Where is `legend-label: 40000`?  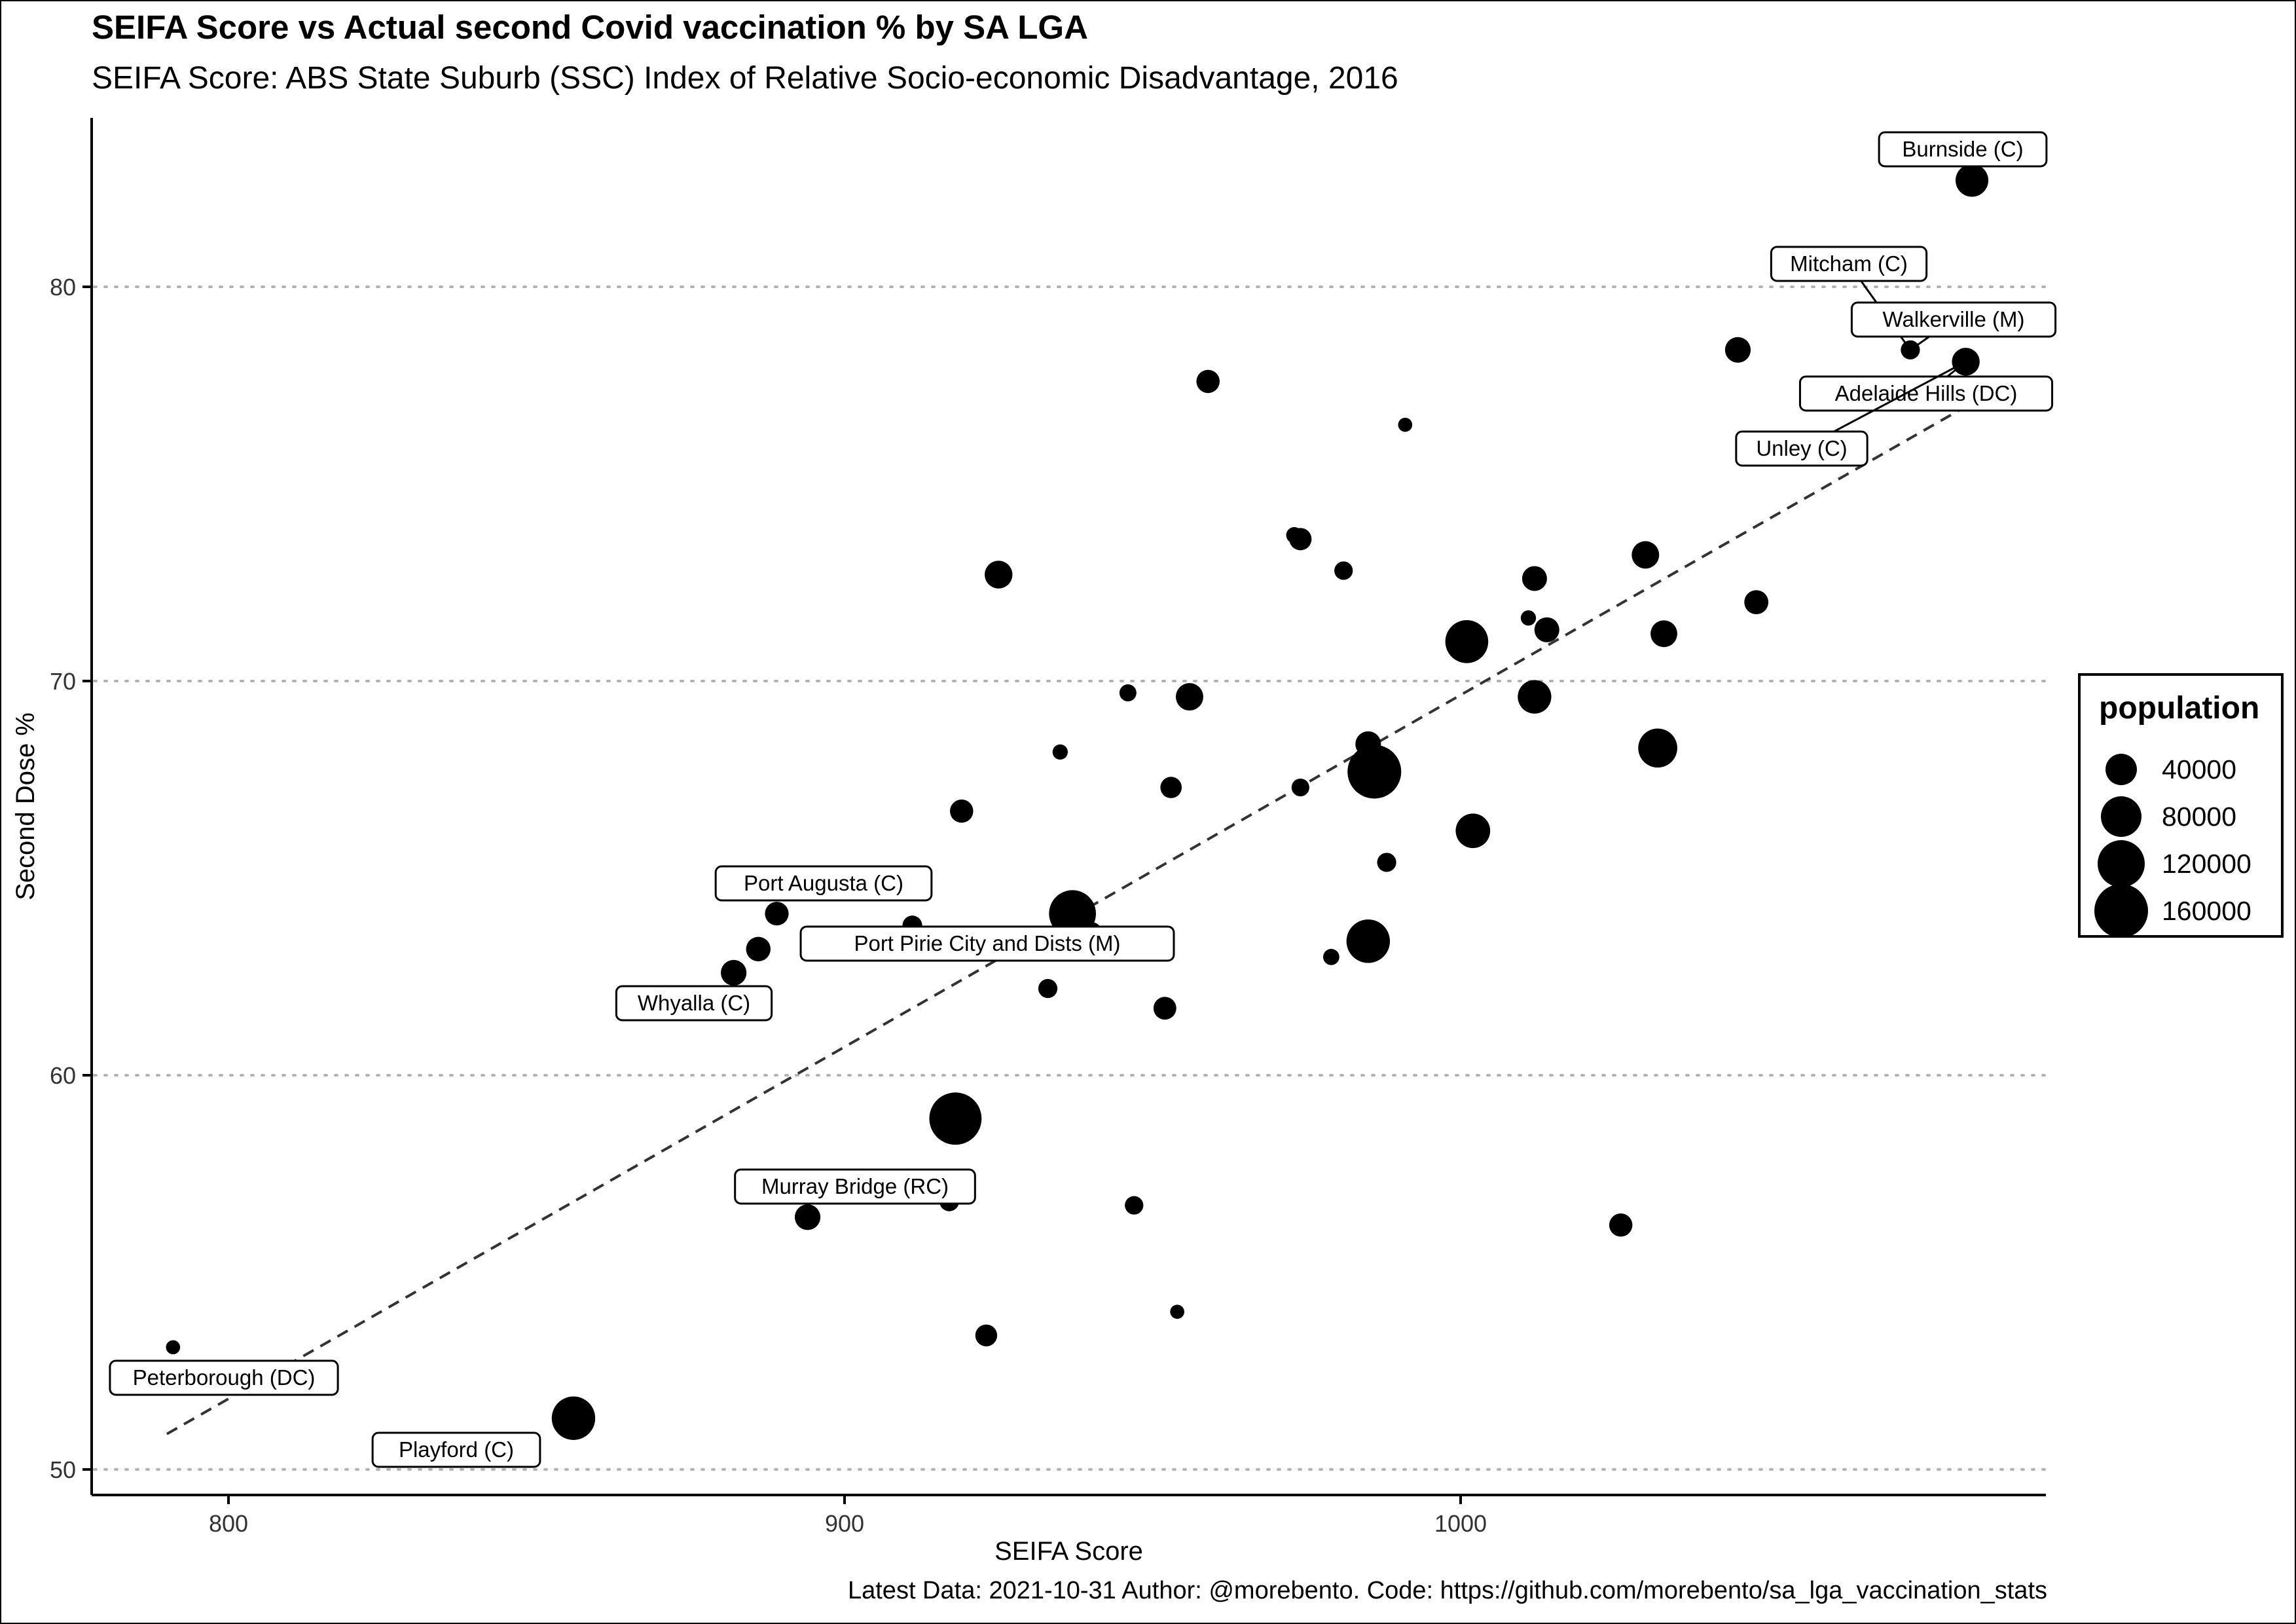 legend-label: 40000 is located at coordinates (2199, 769).